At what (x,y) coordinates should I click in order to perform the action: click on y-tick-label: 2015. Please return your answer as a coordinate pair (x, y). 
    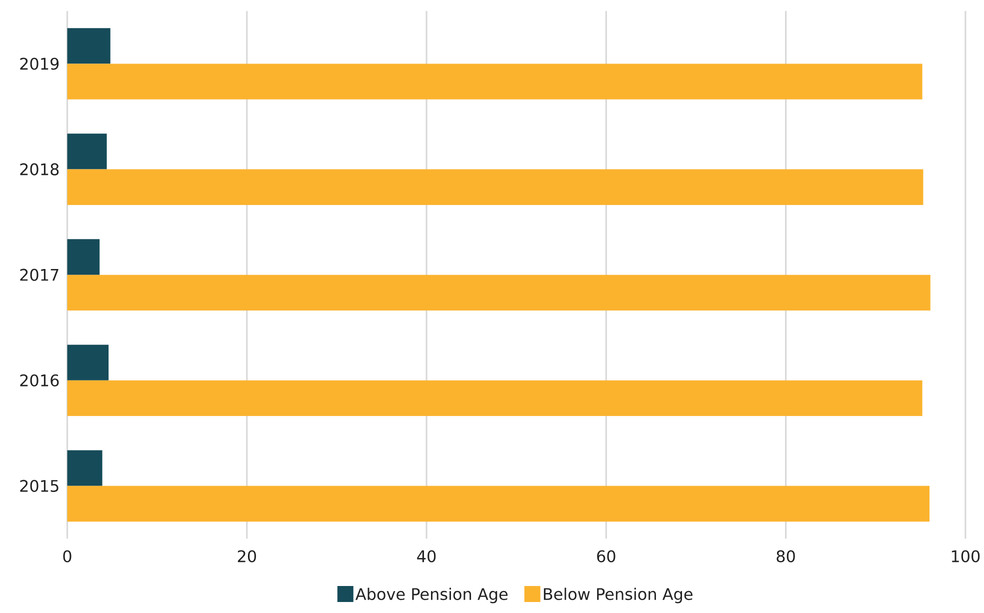
    Looking at the image, I should click on (39, 486).